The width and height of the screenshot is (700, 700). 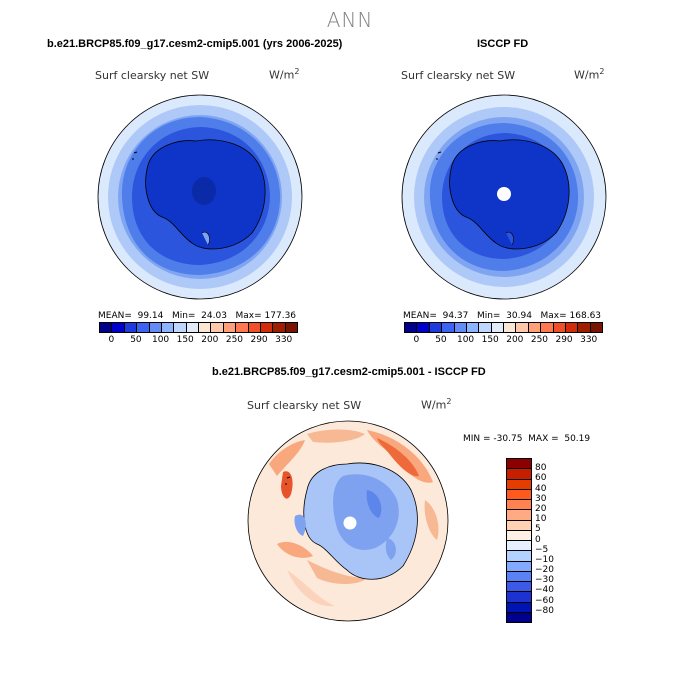 I want to click on colorbar-tick-label: −5, so click(x=542, y=549).